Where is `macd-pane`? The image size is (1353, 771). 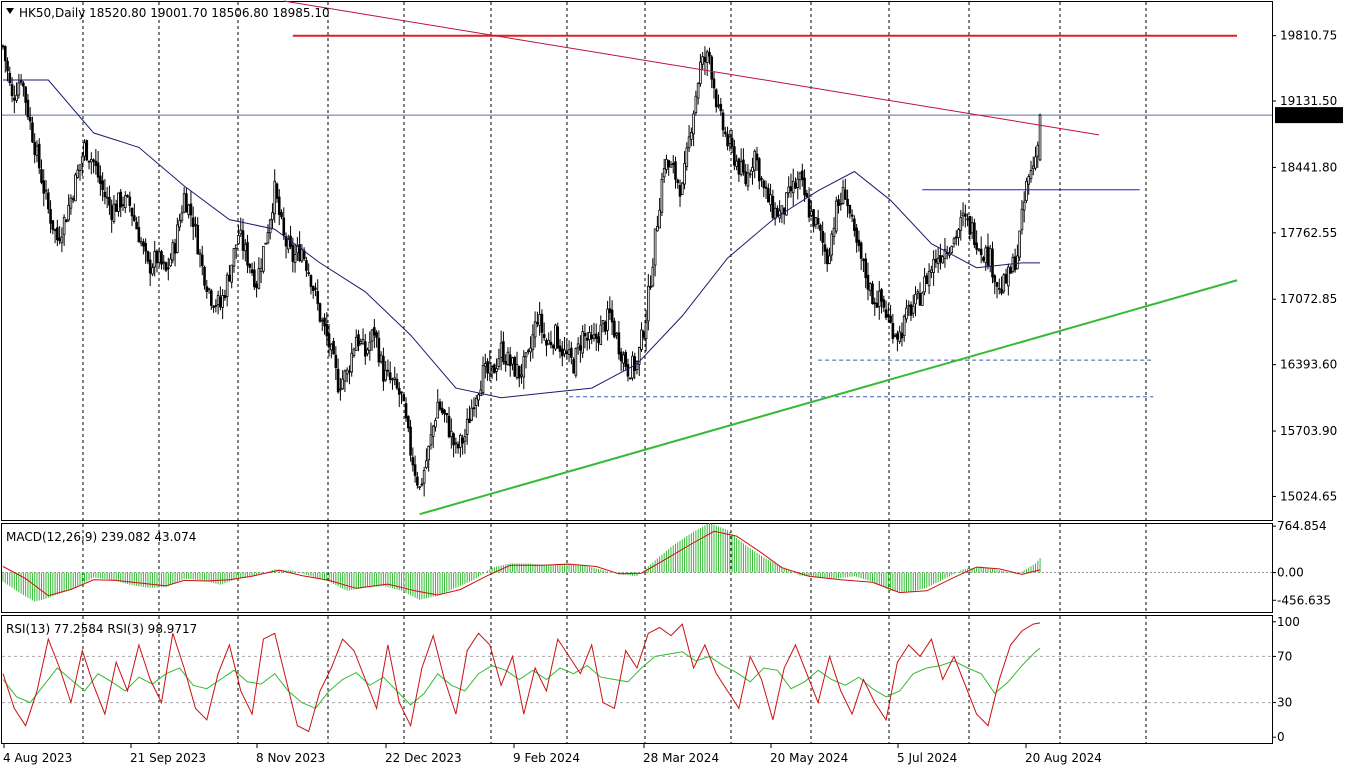 macd-pane is located at coordinates (637, 562).